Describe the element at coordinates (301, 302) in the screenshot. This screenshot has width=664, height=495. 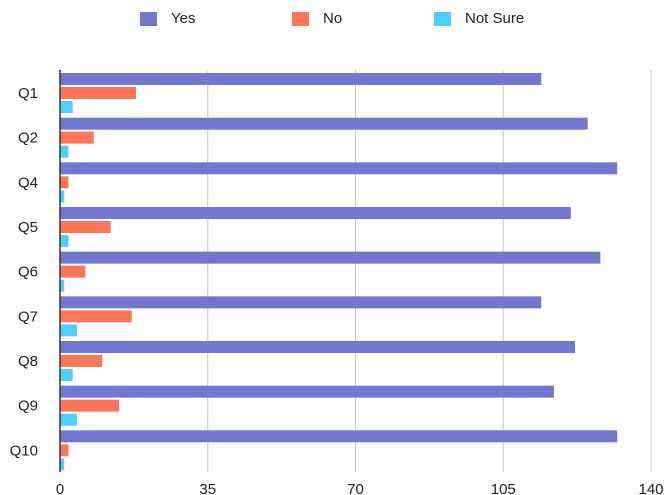
I see `bar-q7-yes` at that location.